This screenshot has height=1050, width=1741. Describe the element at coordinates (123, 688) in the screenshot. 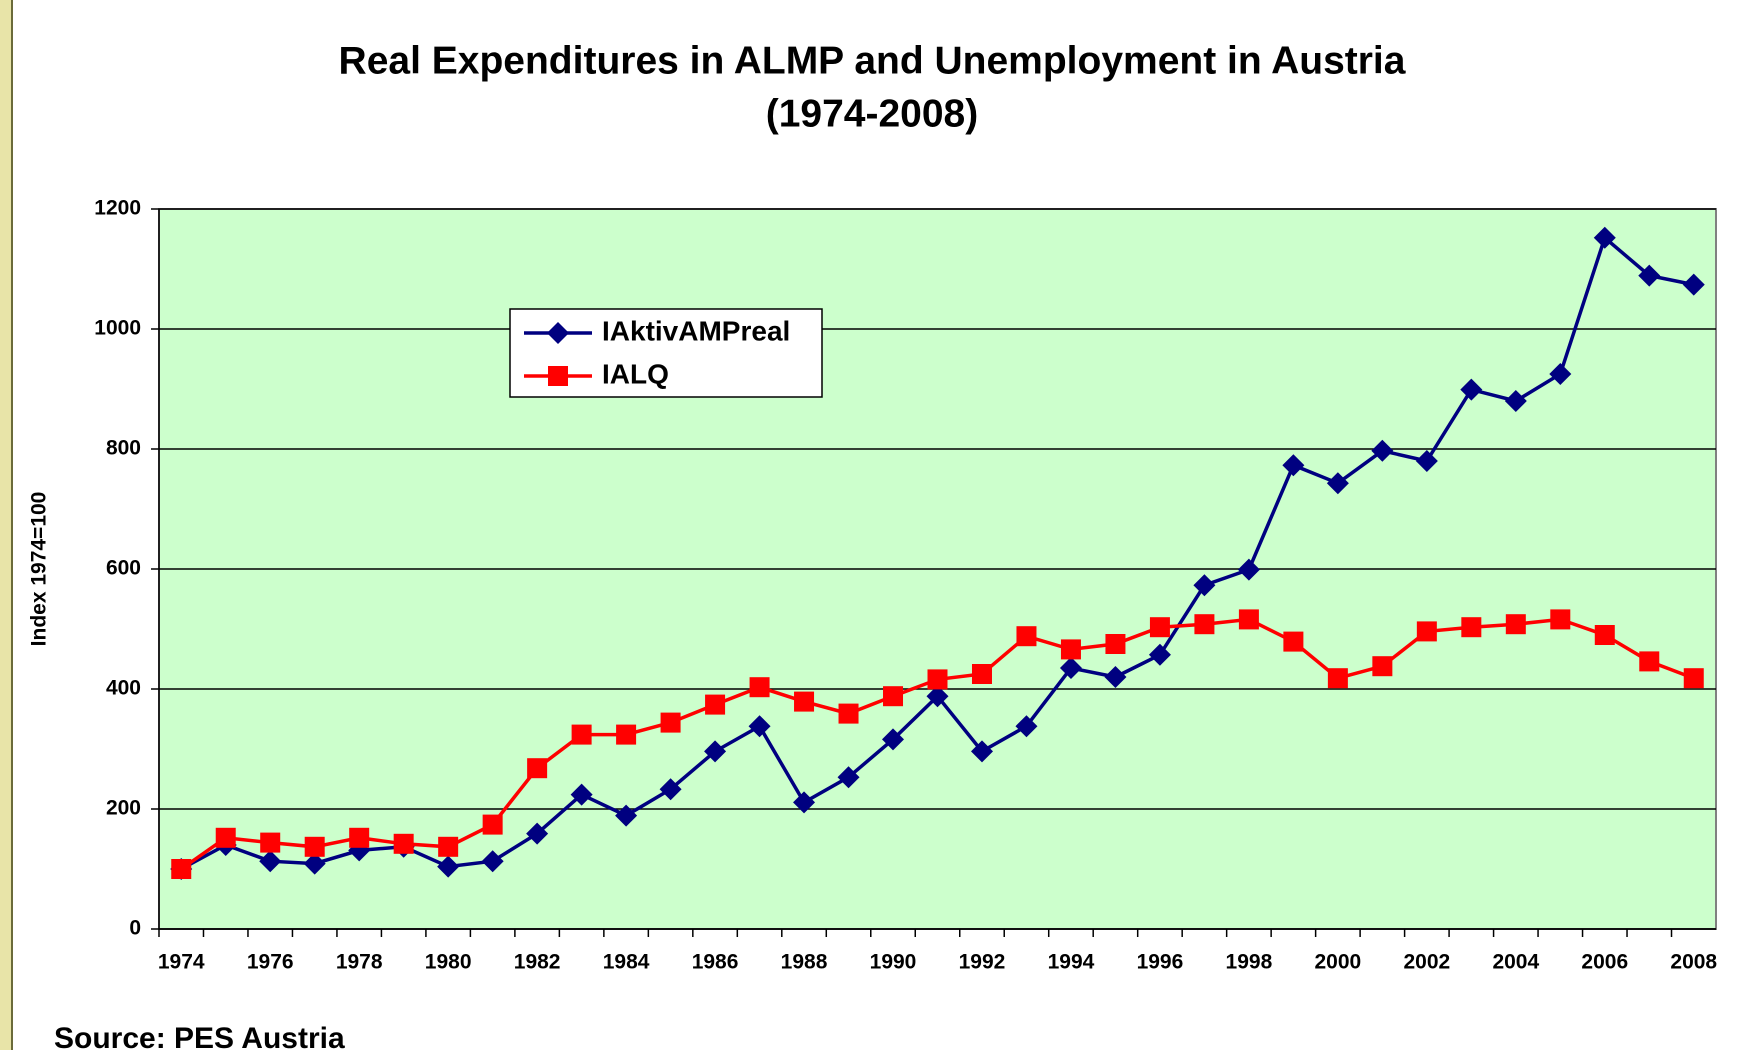

I see `y-tick-label: 400` at that location.